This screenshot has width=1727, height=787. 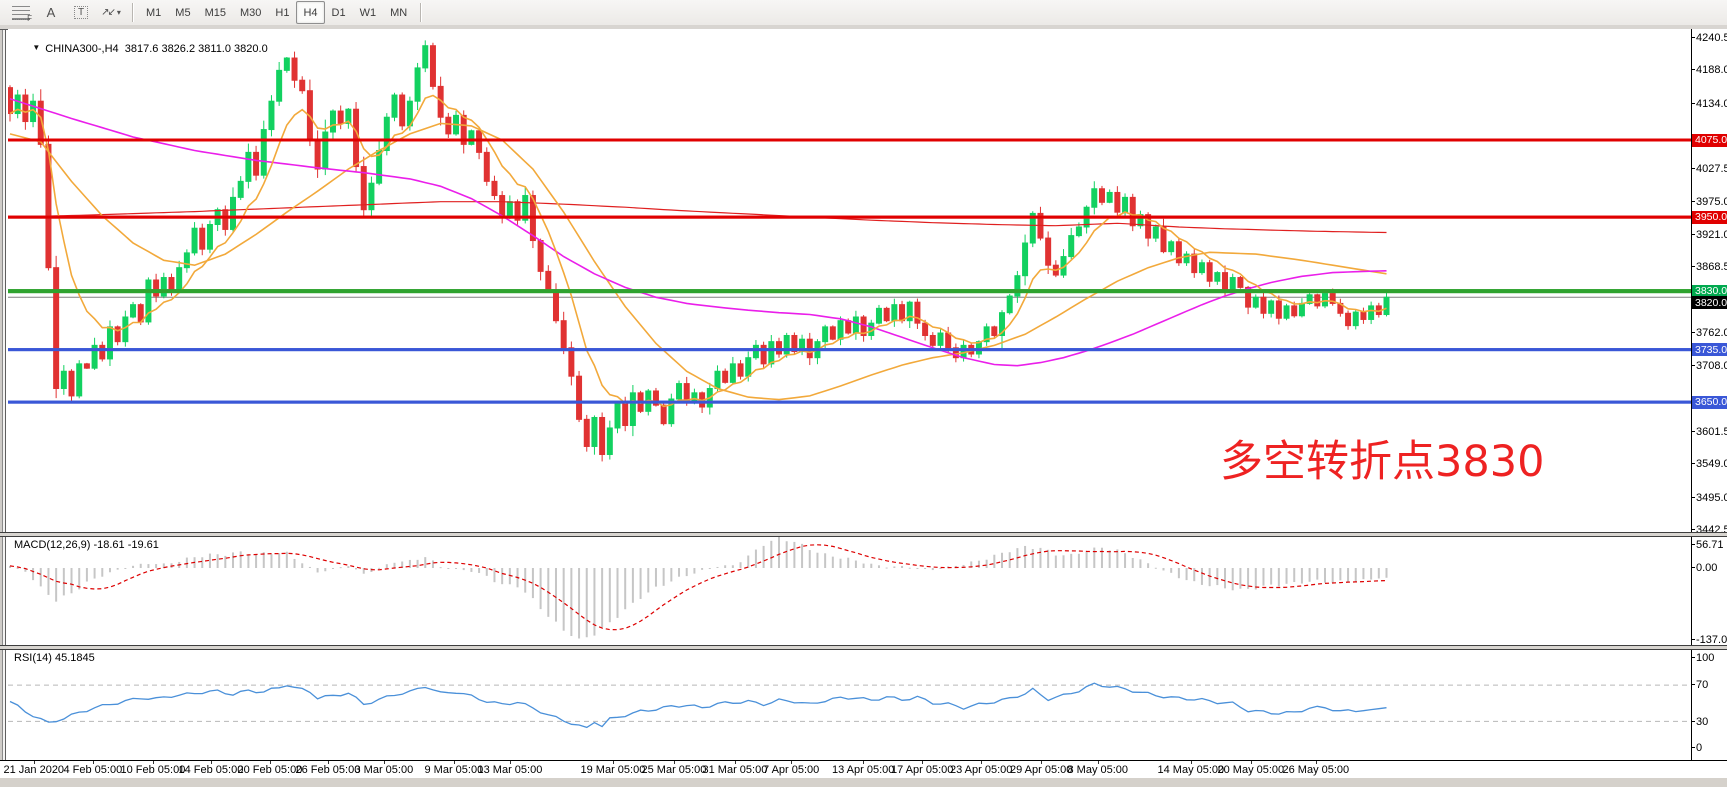 I want to click on time-tick-label: 7 Apr 05:00, so click(x=791, y=770).